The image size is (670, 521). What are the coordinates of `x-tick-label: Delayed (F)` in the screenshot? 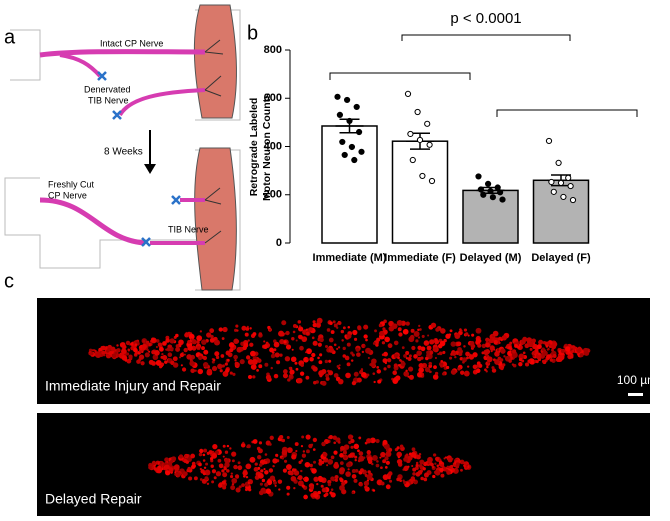 It's located at (561, 258).